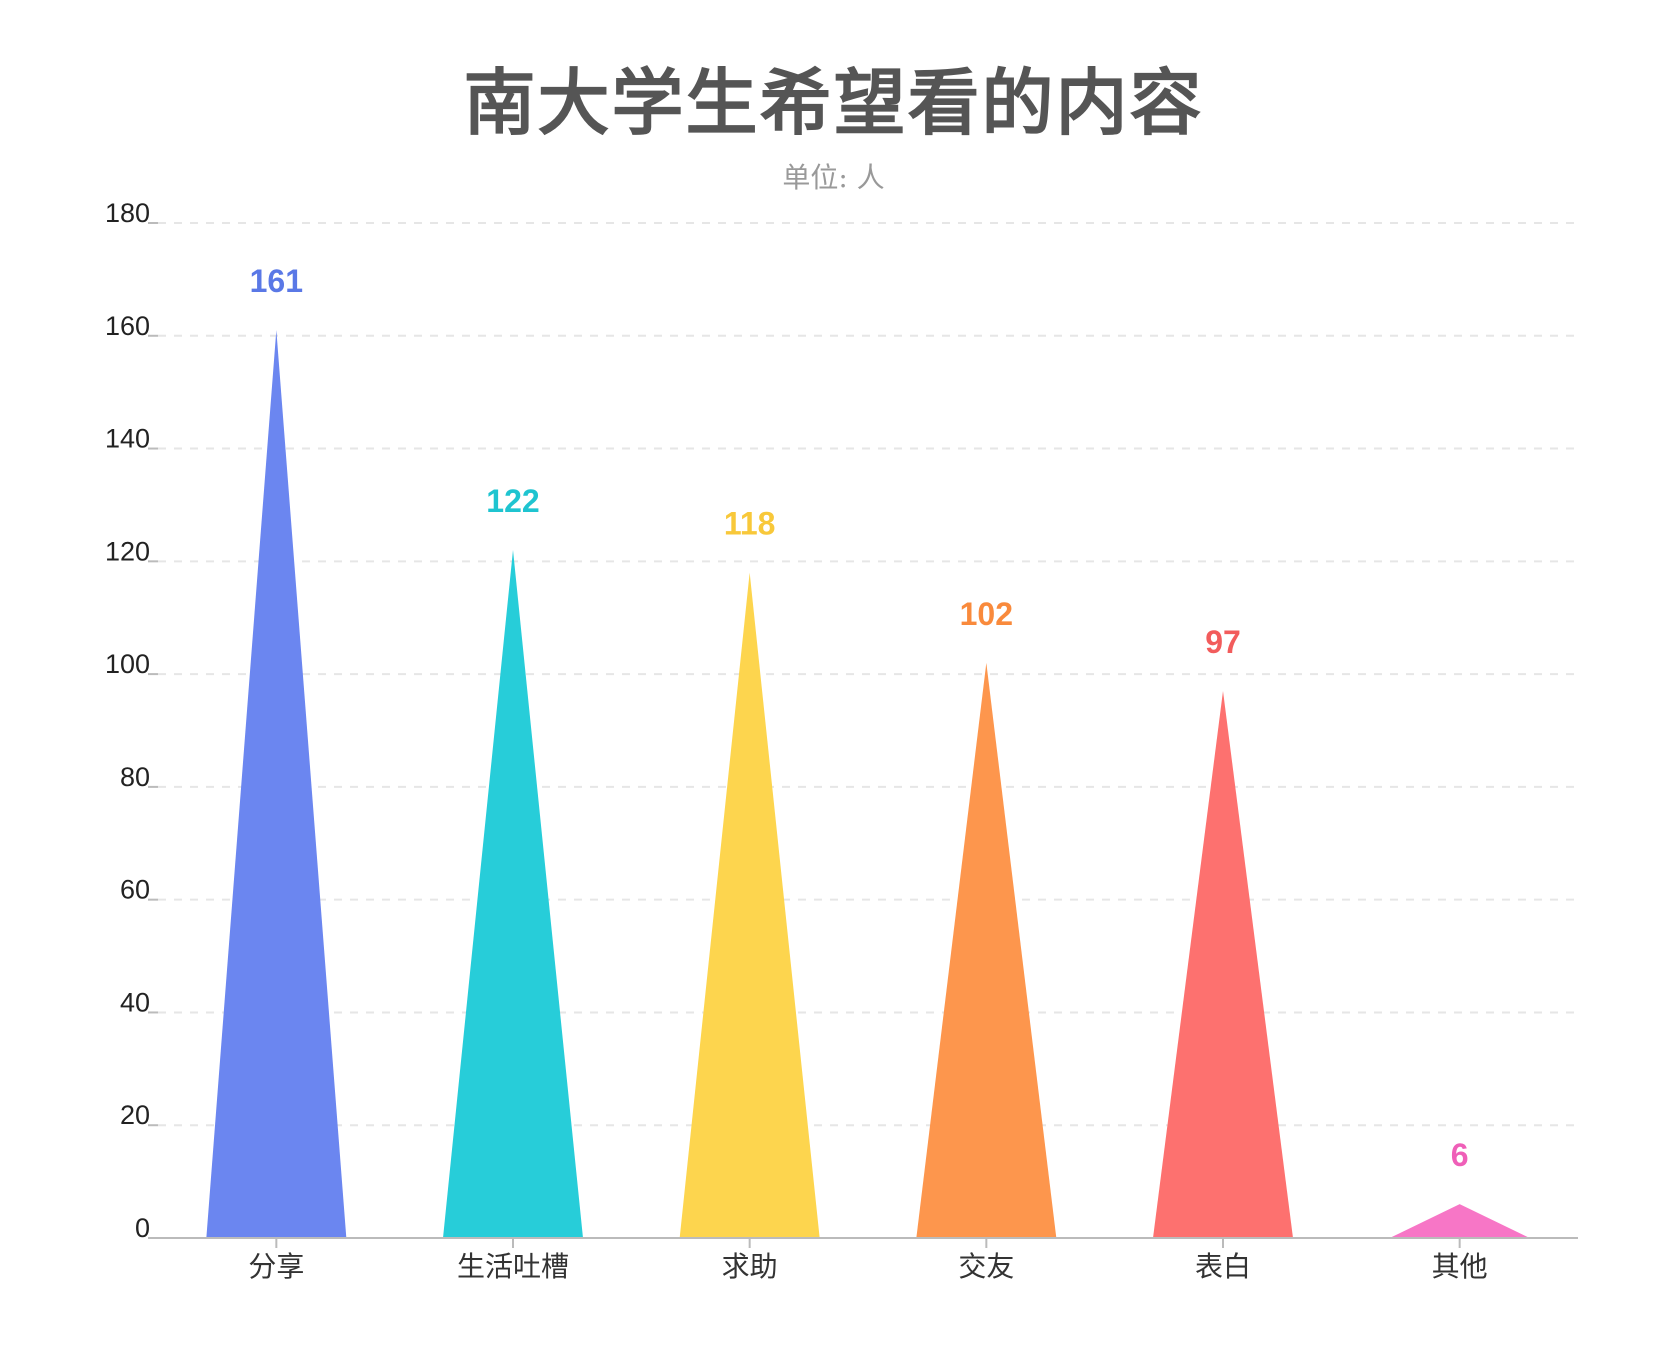 The width and height of the screenshot is (1667, 1371). Describe the element at coordinates (750, 524) in the screenshot. I see `data-label-3: 118` at that location.